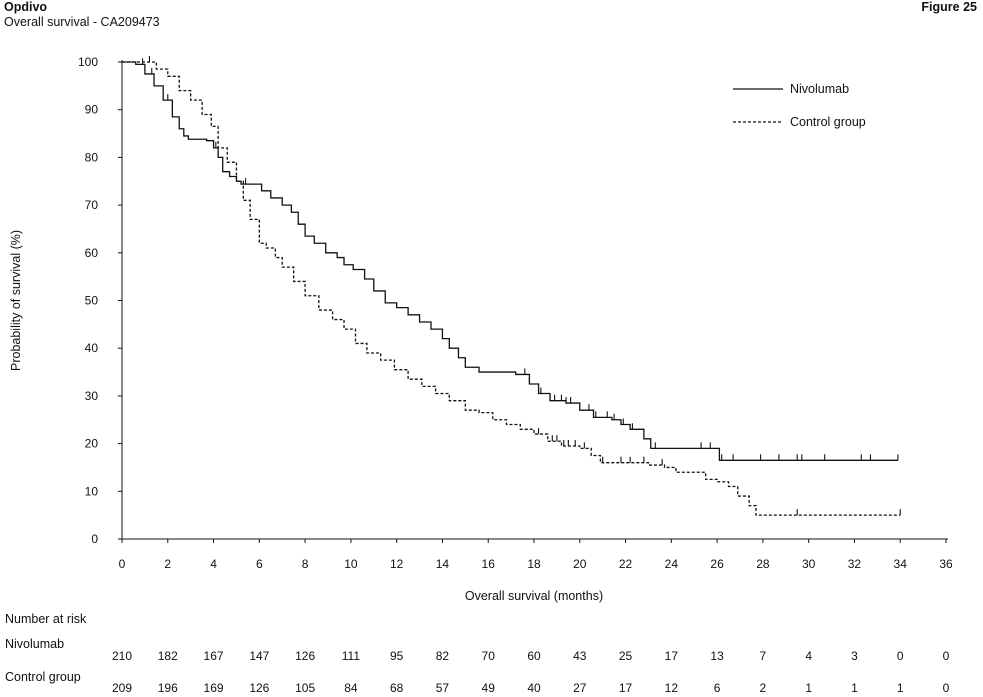 The width and height of the screenshot is (983, 697). I want to click on document-title: Opdivo, so click(26, 7).